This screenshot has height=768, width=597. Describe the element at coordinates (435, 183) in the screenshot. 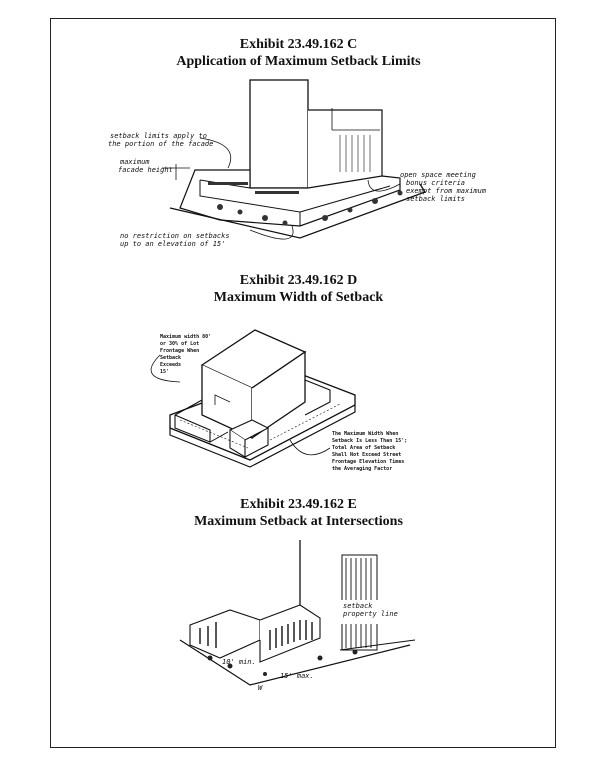

I see `annot-open-space-2: bonus criteria` at that location.